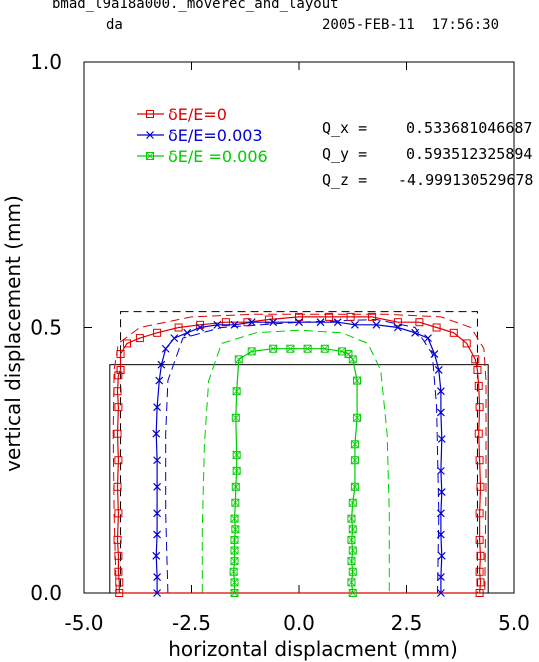  I want to click on tune-label: Q_y =, so click(344, 154).